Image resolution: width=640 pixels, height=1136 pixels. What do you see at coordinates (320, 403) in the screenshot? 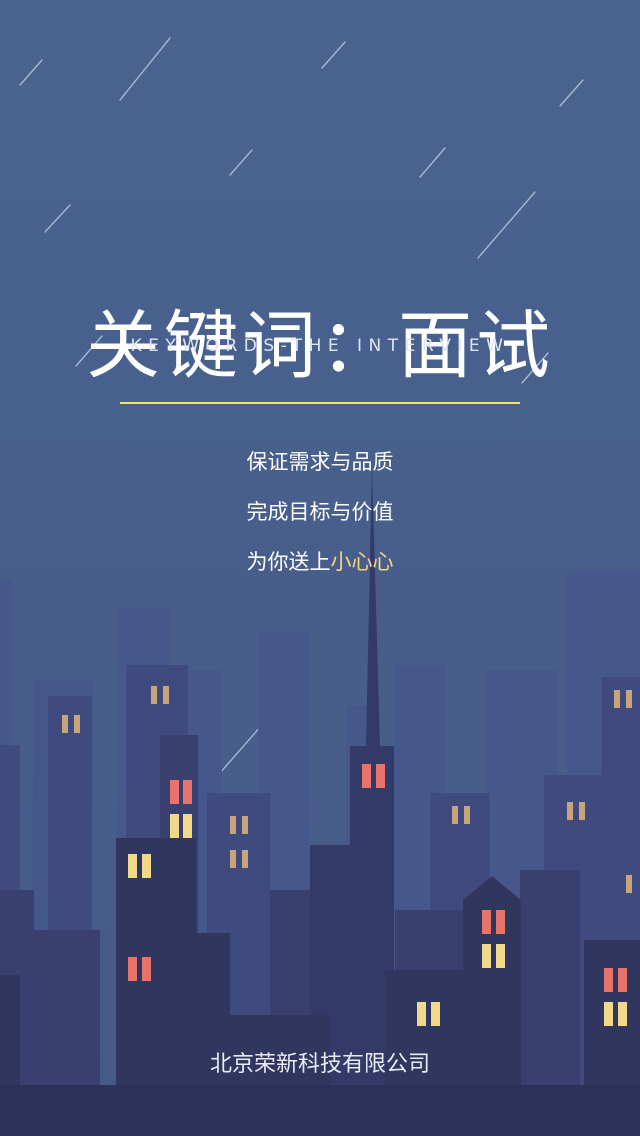
I see `title-divider` at bounding box center [320, 403].